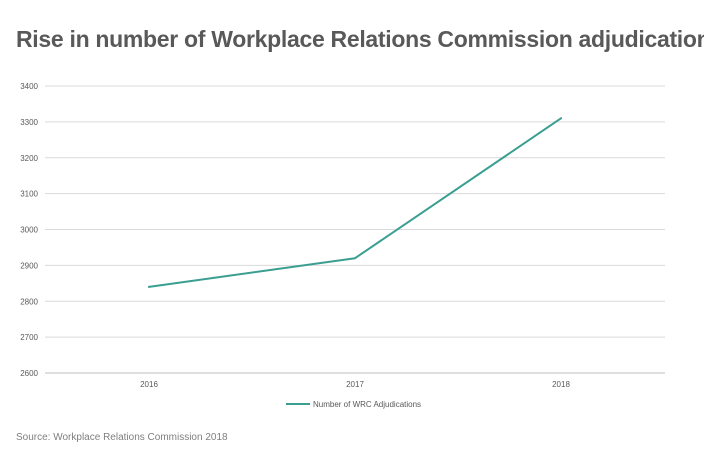  What do you see at coordinates (29, 265) in the screenshot?
I see `y-tick-label: 2900` at bounding box center [29, 265].